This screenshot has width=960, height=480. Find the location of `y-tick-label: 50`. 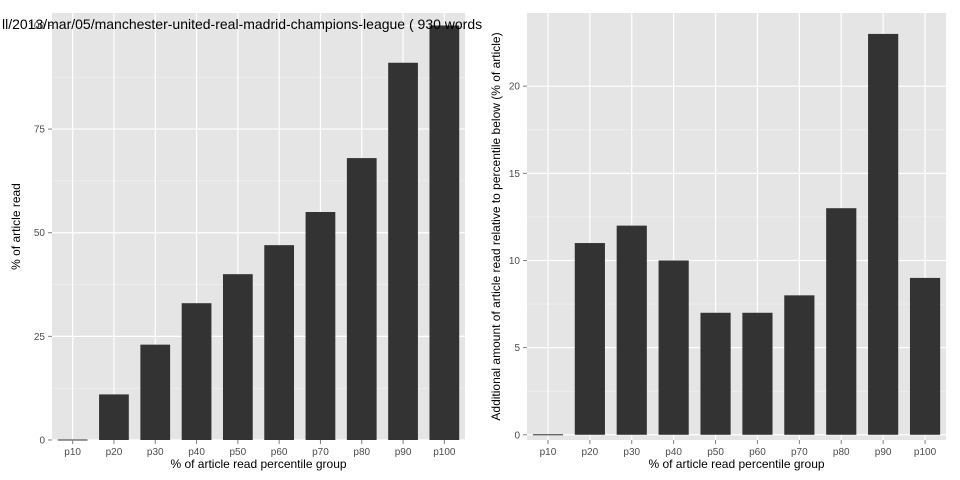

y-tick-label: 50 is located at coordinates (40, 233).